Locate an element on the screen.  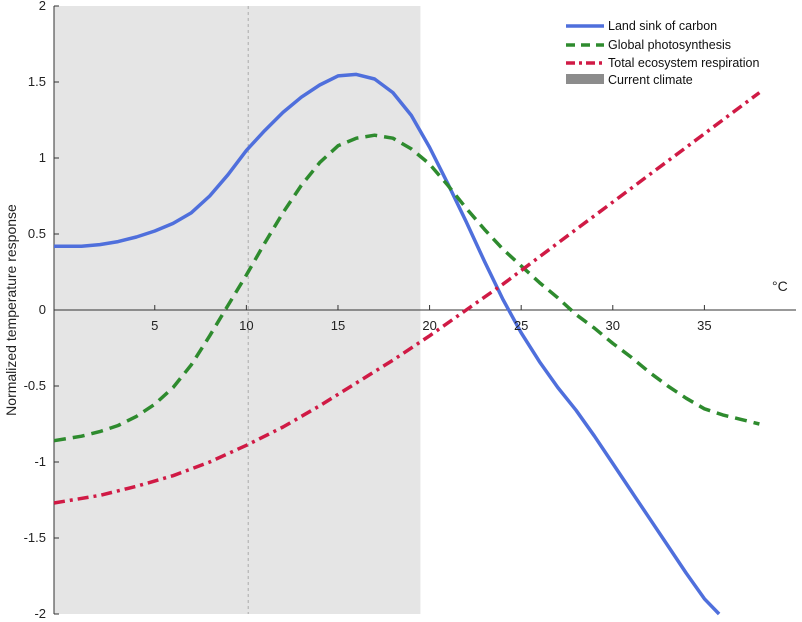
legend-label-photosynthesis: Global photosynthesis is located at coordinates (669, 45).